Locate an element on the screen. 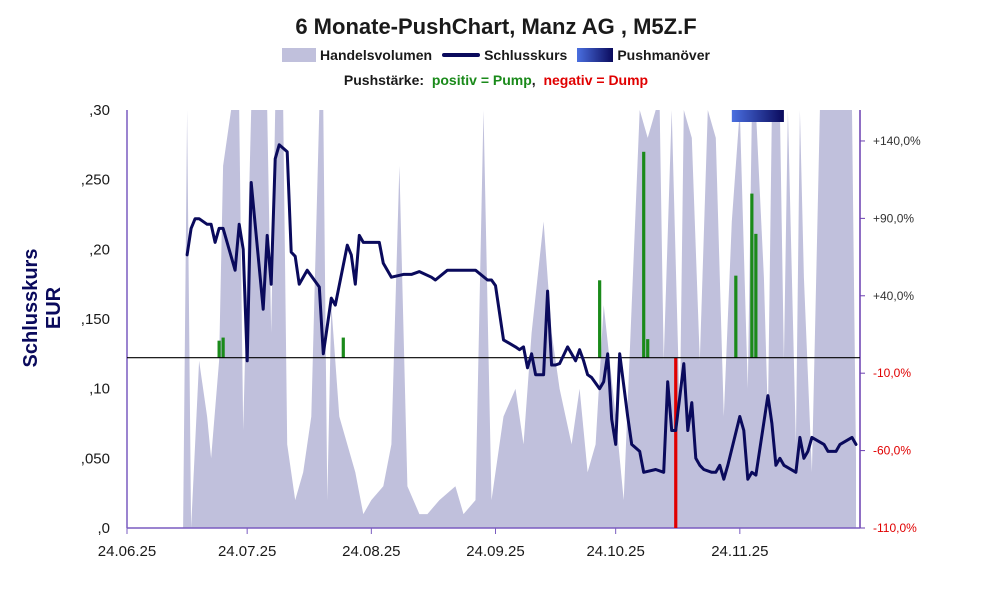 The width and height of the screenshot is (992, 593). legend-label-volume: Handelsvolumen is located at coordinates (376, 55).